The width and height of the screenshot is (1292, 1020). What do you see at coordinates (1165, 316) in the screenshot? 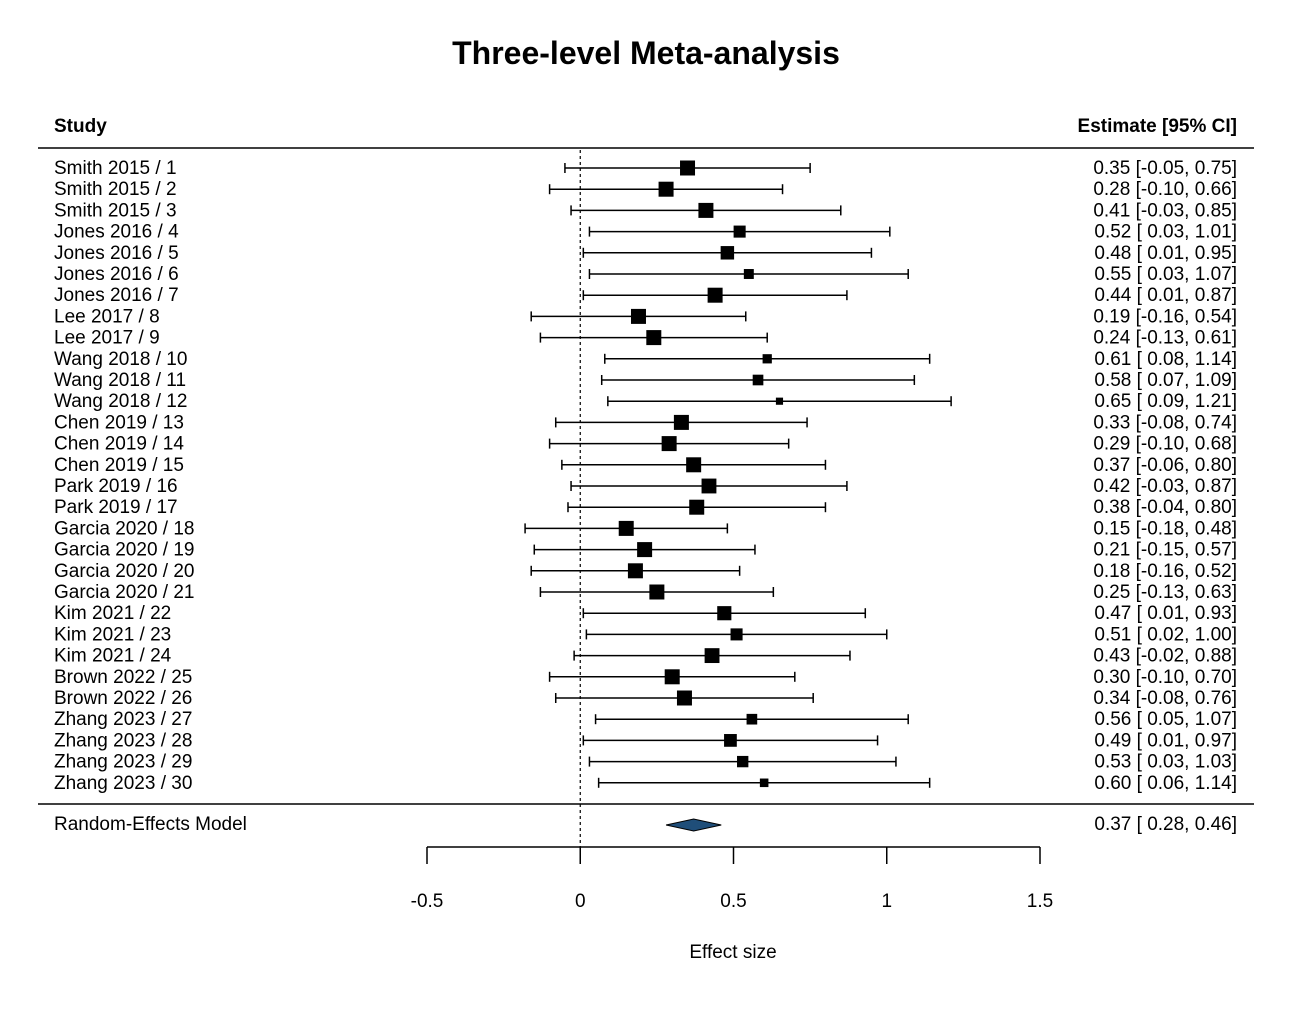
I see `study-estimate-text: 0.19 [-0.16, 0.54]` at bounding box center [1165, 316].